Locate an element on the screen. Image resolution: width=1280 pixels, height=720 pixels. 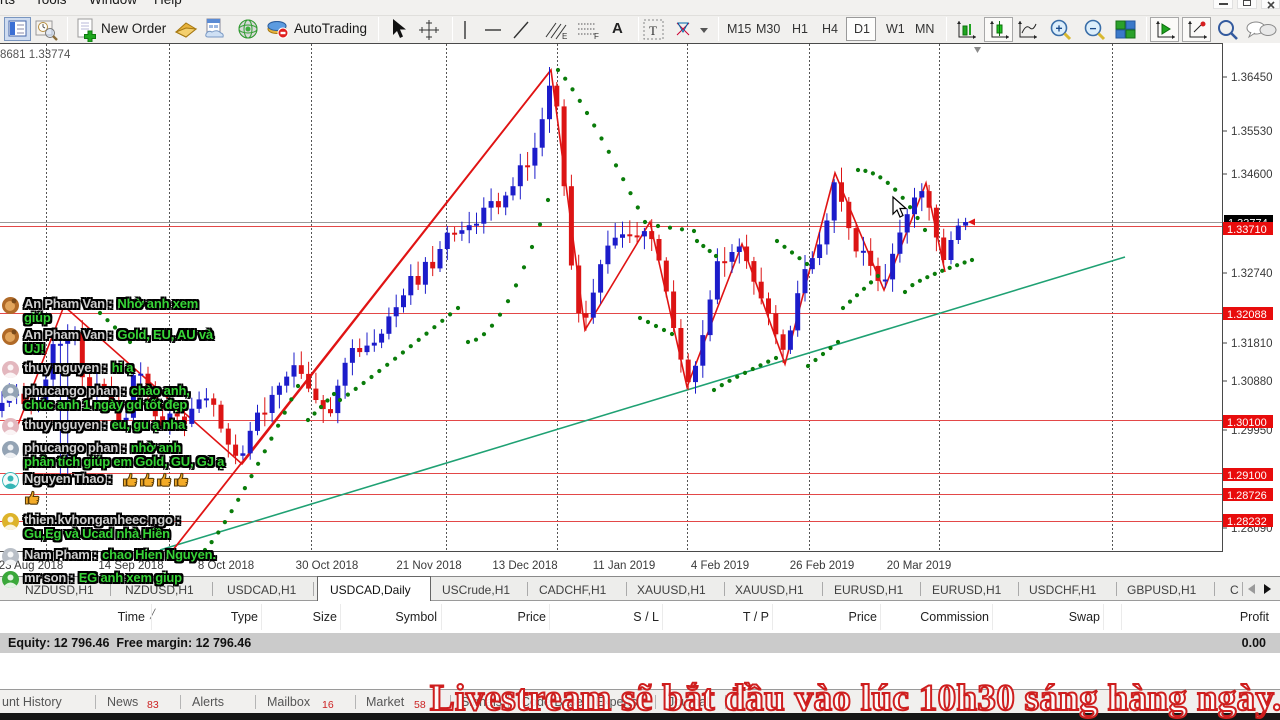
svg-text: 20 Mar 2019 is located at coordinates (919, 566).